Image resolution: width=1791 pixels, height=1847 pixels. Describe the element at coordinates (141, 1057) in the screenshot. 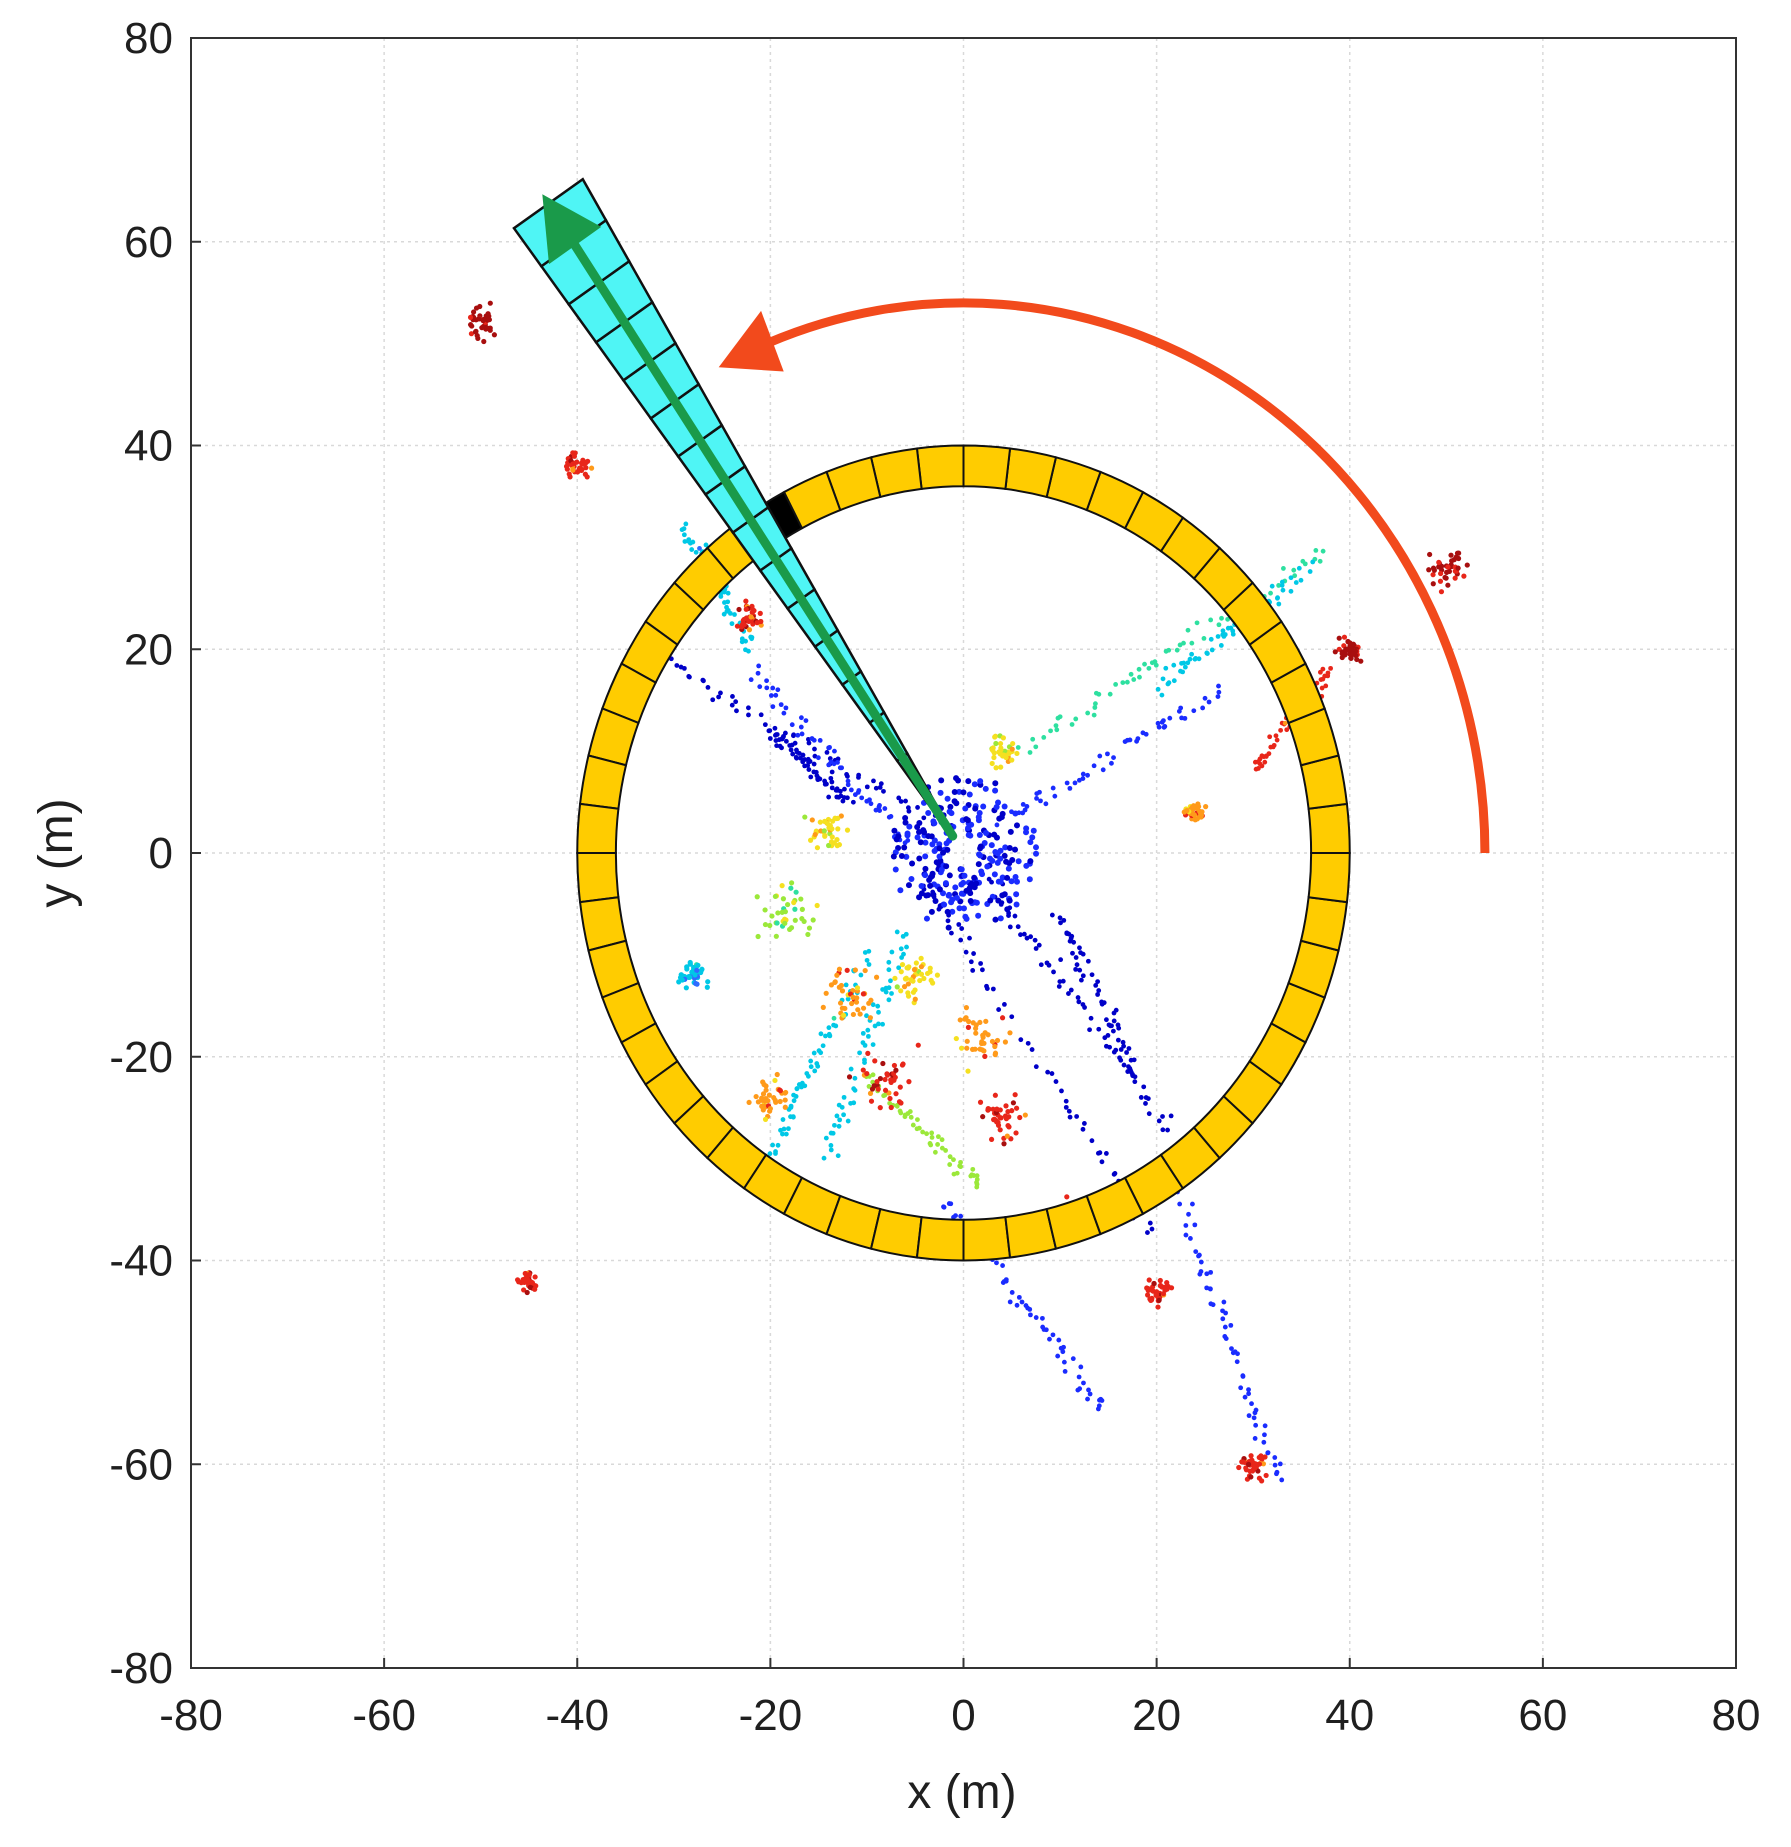

I see `y-tick-label: -20` at that location.